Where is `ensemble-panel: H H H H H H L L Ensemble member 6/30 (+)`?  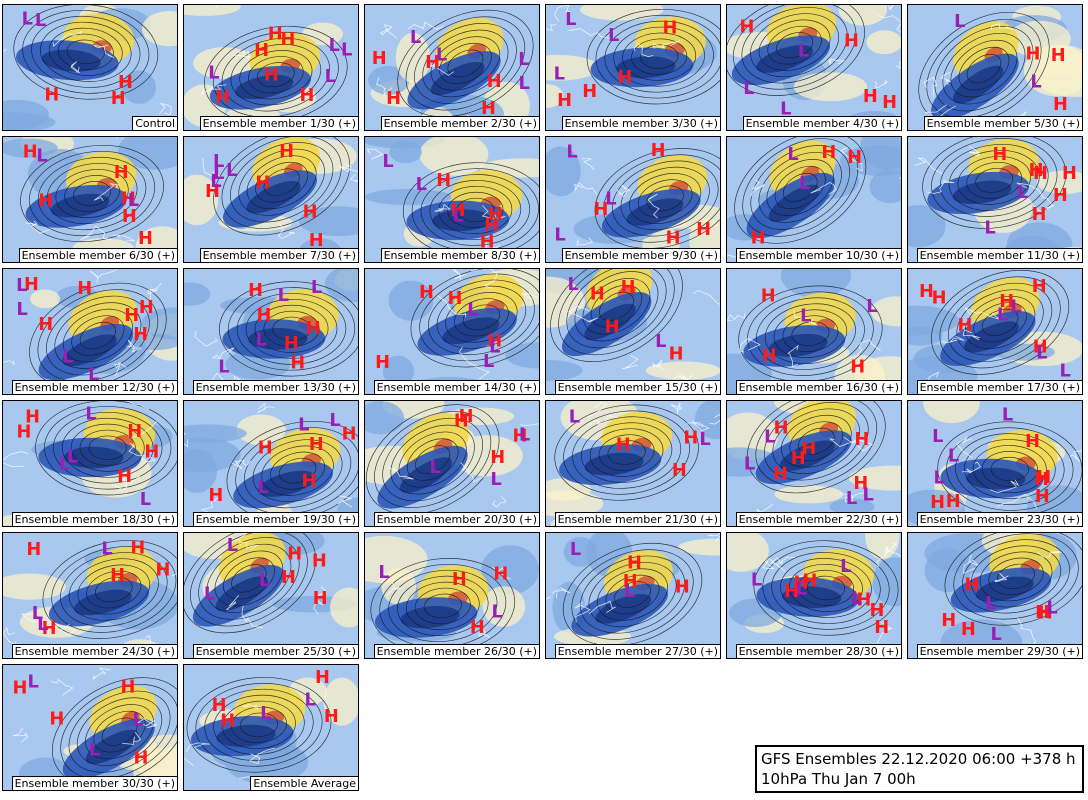 ensemble-panel: H H H H H H L L Ensemble member 6/30 (+) is located at coordinates (90, 199).